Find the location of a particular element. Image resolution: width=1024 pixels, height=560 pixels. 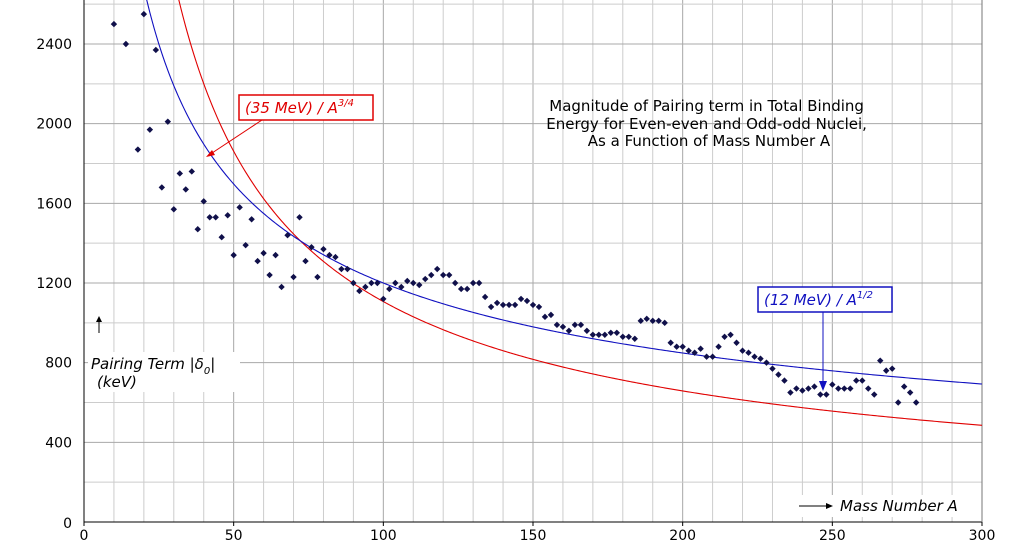

x-label-text: Mass Number A is located at coordinates (899, 506).